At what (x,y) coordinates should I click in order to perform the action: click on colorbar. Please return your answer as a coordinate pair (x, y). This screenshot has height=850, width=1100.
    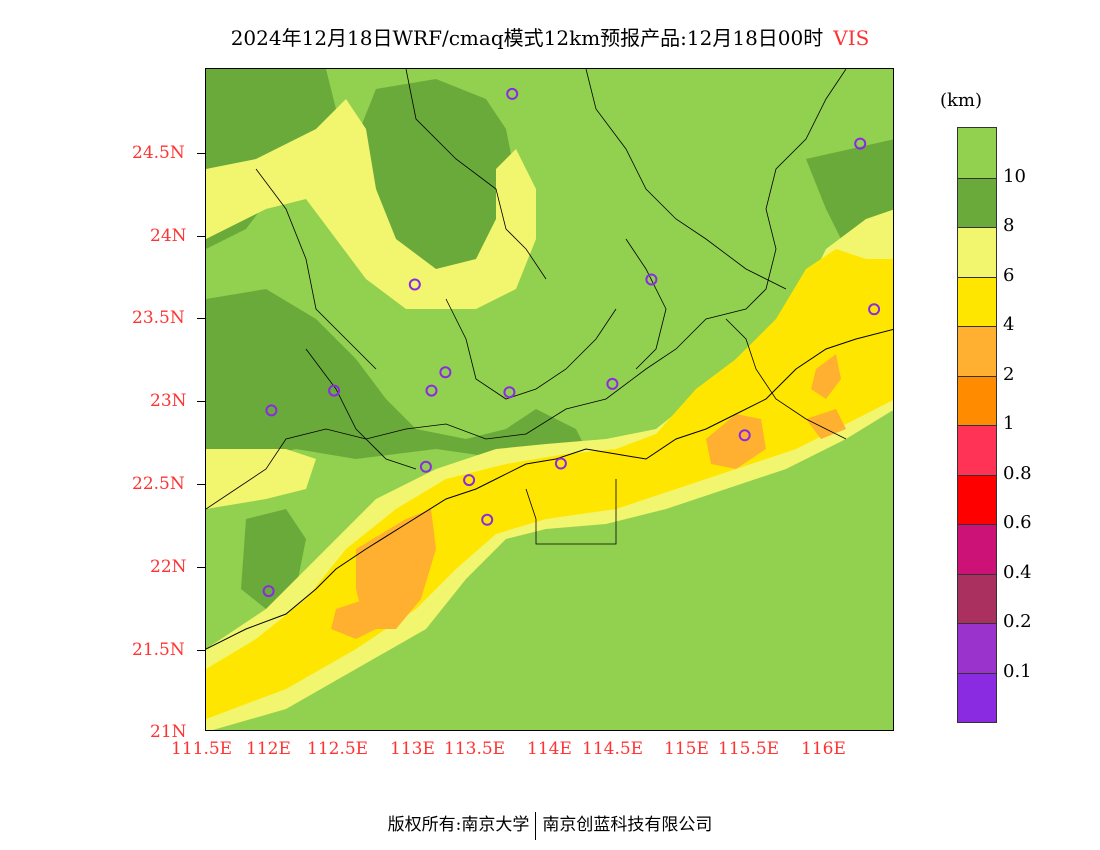
    Looking at the image, I should click on (977, 425).